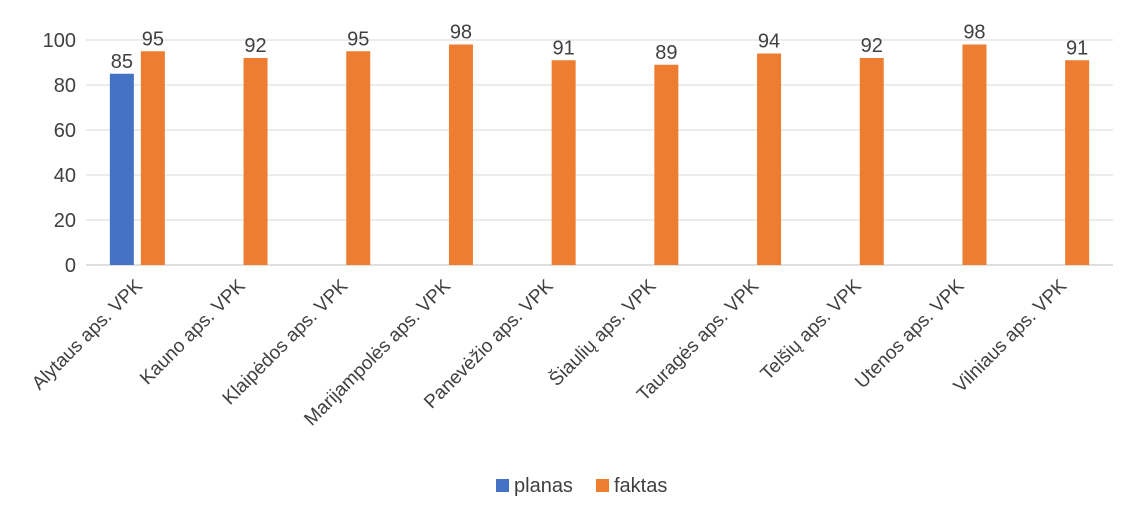 The image size is (1122, 531). What do you see at coordinates (122, 62) in the screenshot?
I see `data-label: 85` at bounding box center [122, 62].